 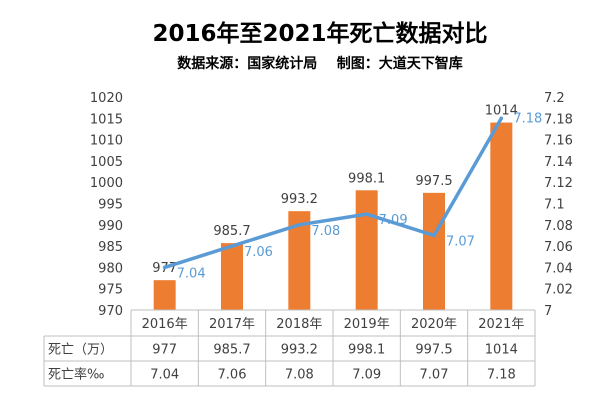 What do you see at coordinates (76, 375) in the screenshot?
I see `table-series-name: 死亡率‰` at bounding box center [76, 375].